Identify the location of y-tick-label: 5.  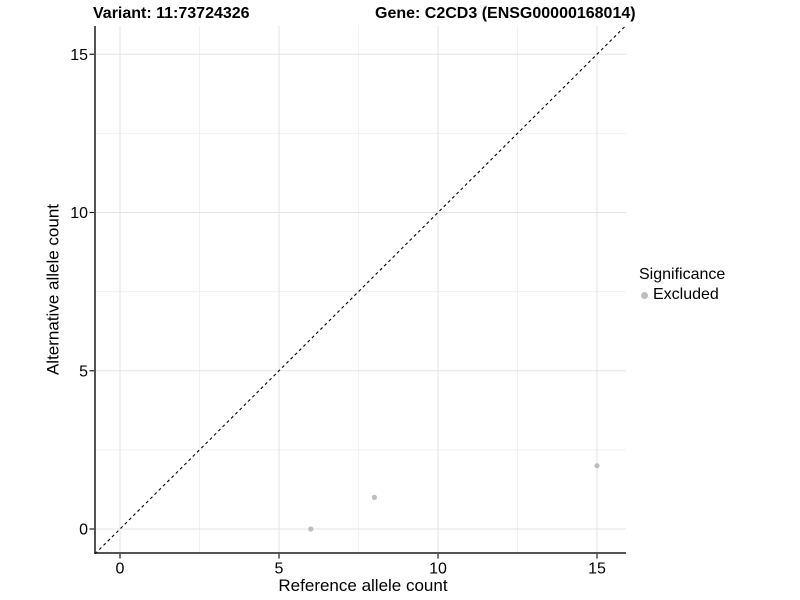
(83, 371).